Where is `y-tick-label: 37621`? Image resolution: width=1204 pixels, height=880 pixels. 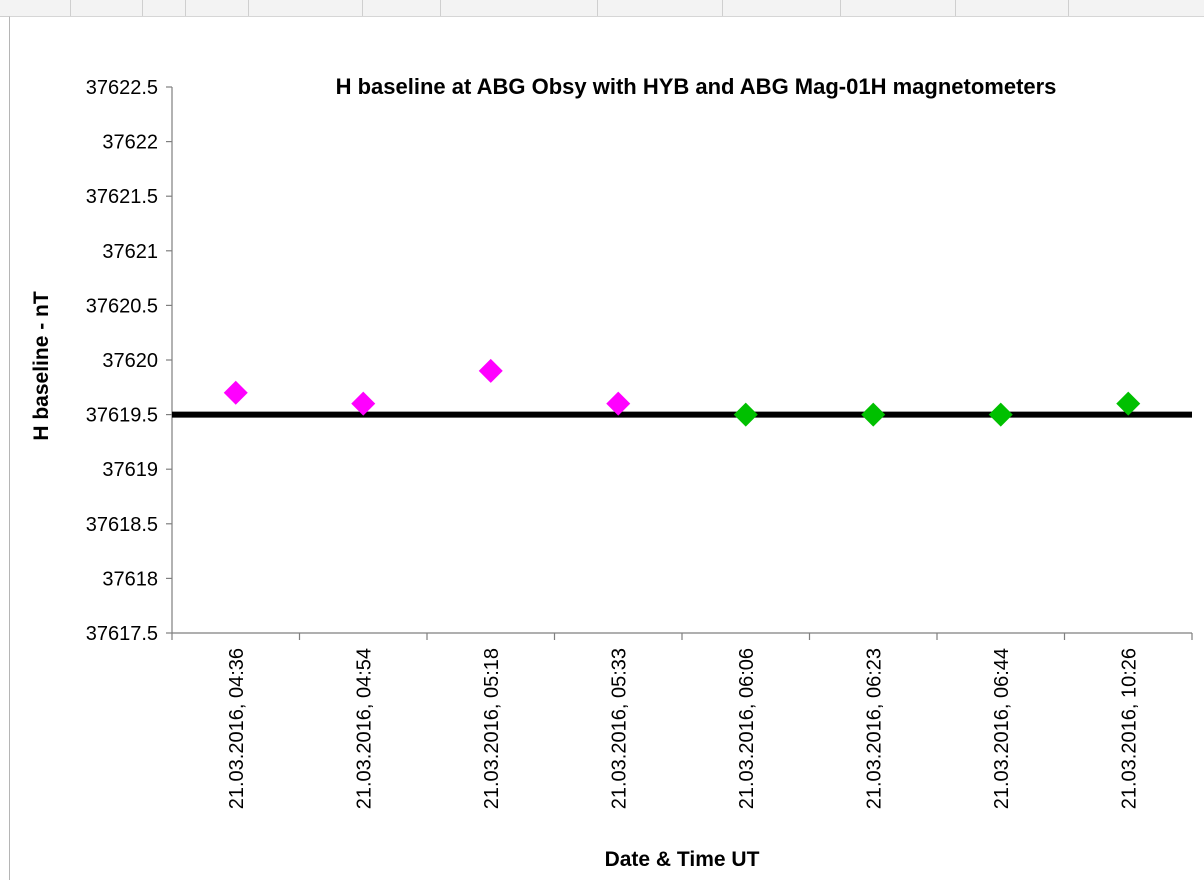 y-tick-label: 37621 is located at coordinates (130, 252).